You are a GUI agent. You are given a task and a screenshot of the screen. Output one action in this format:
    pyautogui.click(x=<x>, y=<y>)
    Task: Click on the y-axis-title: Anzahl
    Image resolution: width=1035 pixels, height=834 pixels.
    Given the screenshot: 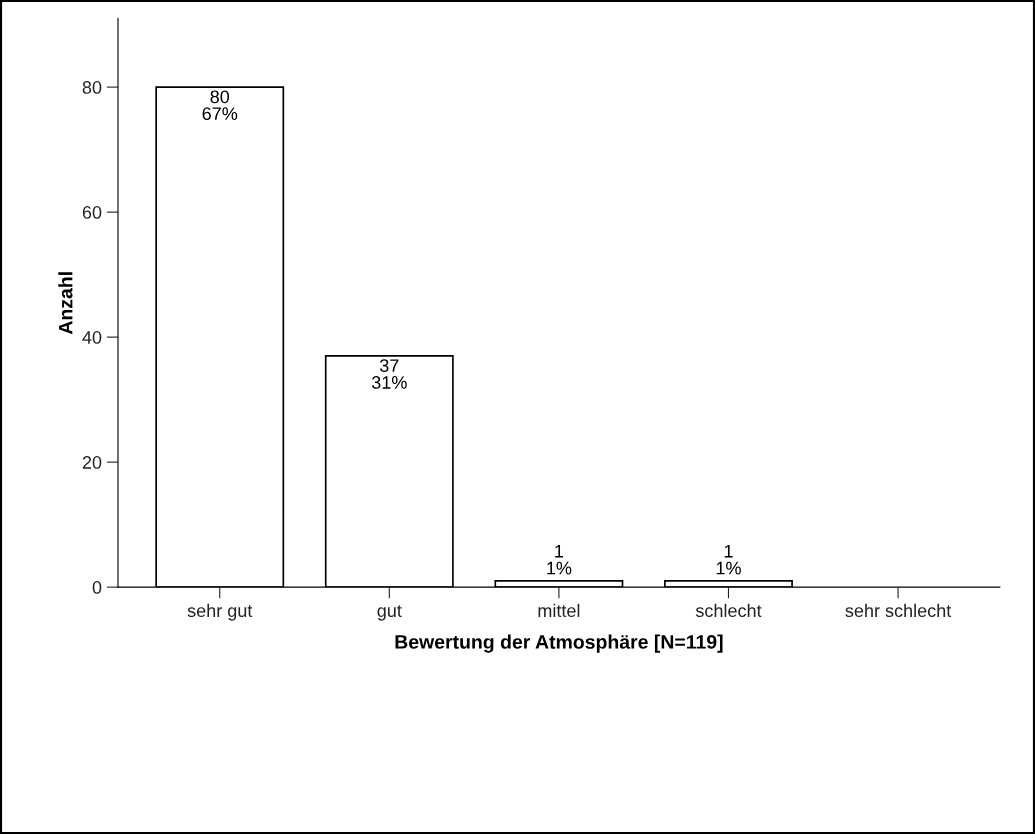 What is the action you would take?
    pyautogui.click(x=65, y=303)
    